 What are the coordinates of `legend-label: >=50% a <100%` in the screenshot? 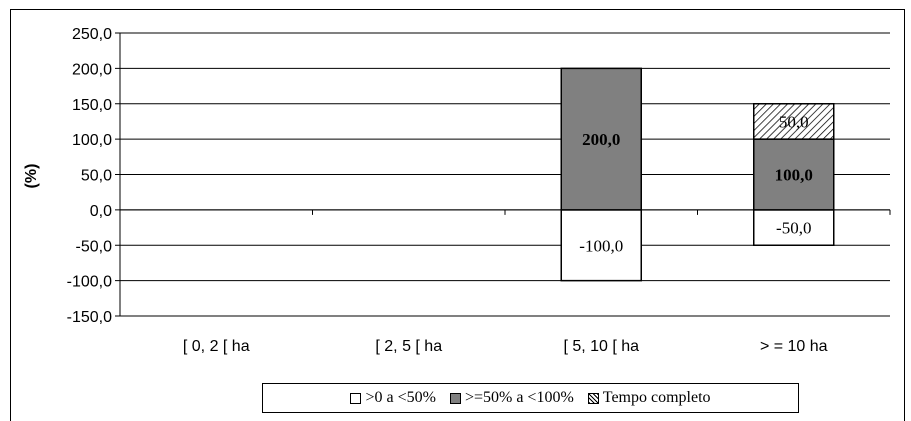 It's located at (519, 397).